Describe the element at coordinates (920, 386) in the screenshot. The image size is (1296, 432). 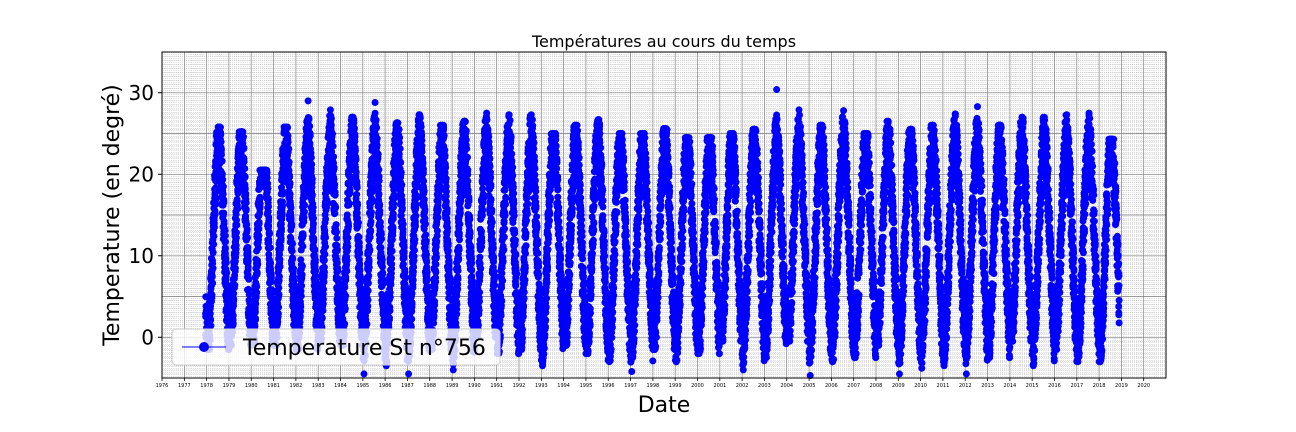
I see `x-tick-label: 2010` at that location.